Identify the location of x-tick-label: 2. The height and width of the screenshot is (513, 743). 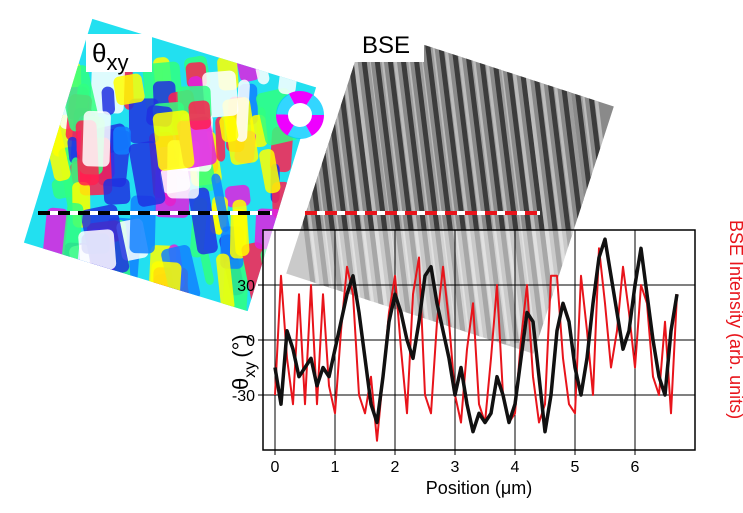
(395, 467).